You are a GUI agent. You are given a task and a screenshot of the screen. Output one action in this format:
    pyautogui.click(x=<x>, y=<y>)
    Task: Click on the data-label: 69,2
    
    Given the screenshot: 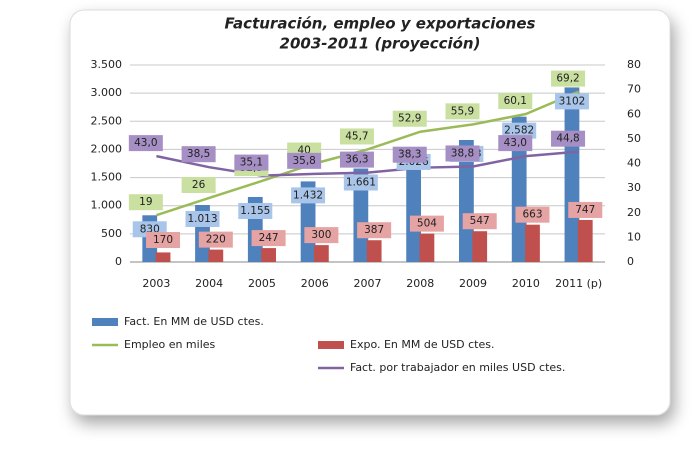 What is the action you would take?
    pyautogui.click(x=567, y=79)
    